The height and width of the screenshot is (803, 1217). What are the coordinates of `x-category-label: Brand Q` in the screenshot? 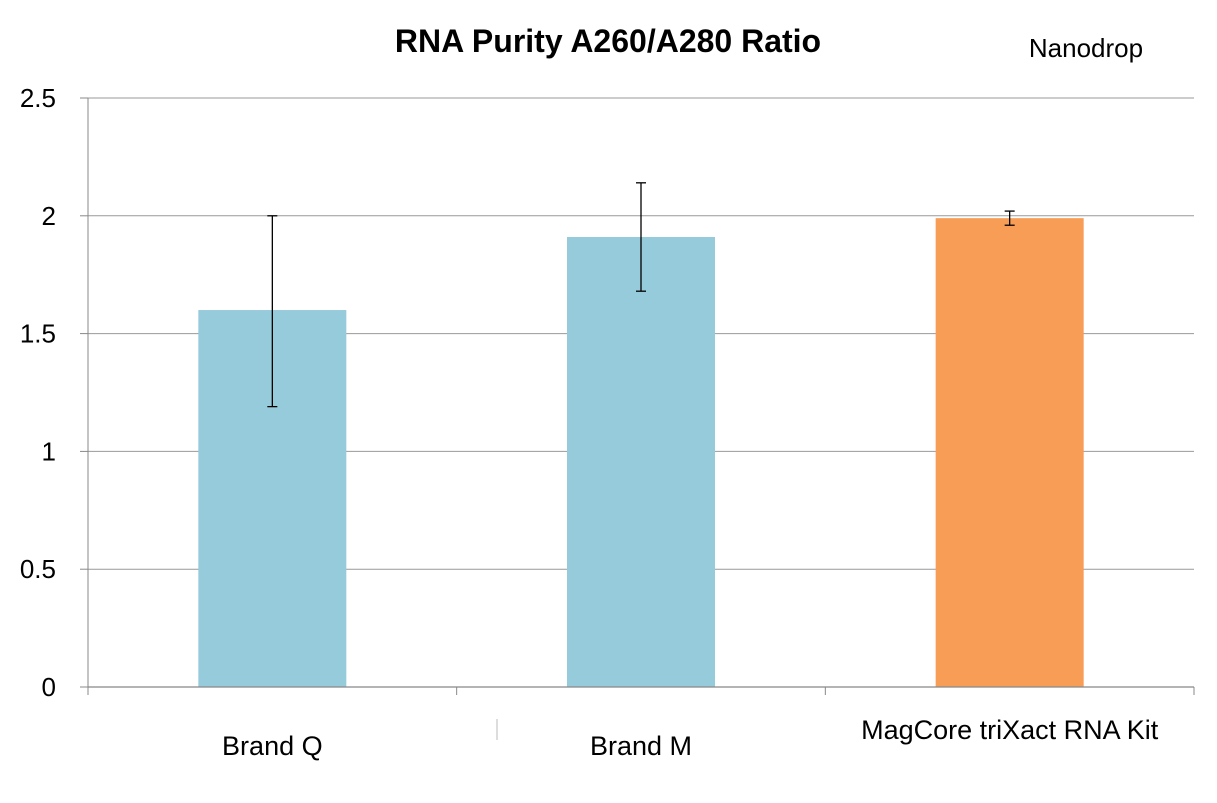 It's located at (272, 746).